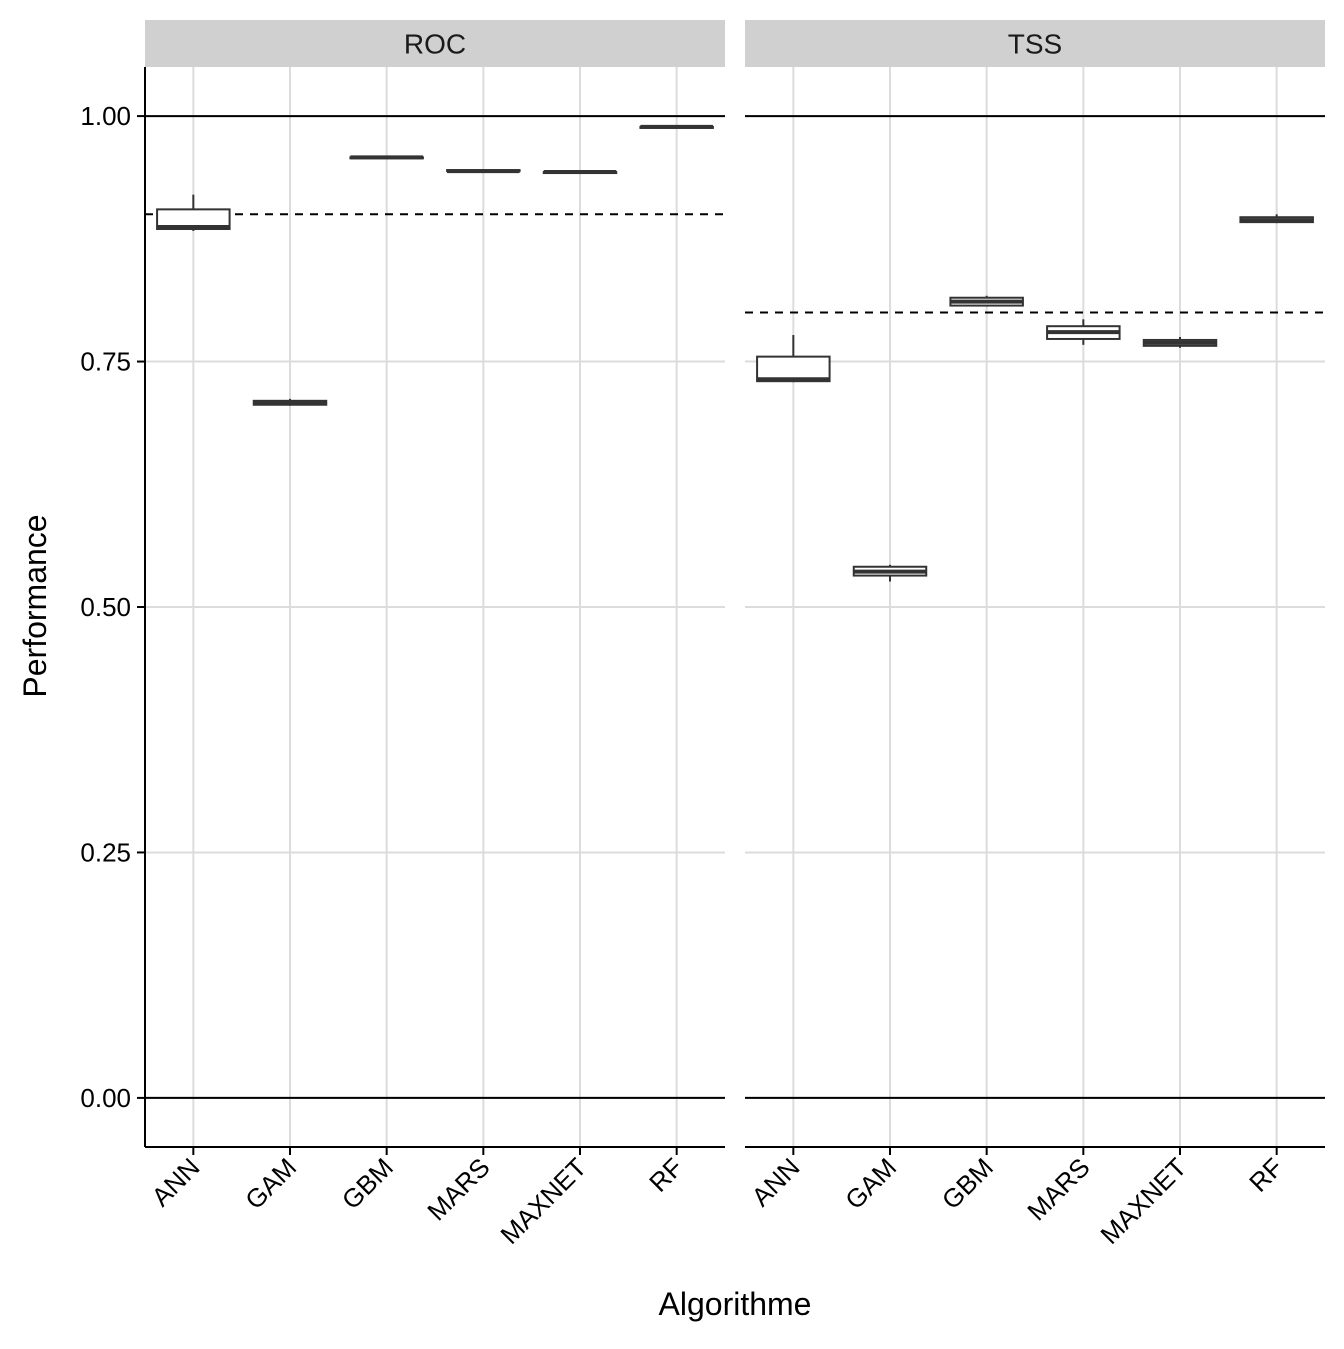 This screenshot has width=1344, height=1349. I want to click on facet-label: TSS, so click(1035, 44).